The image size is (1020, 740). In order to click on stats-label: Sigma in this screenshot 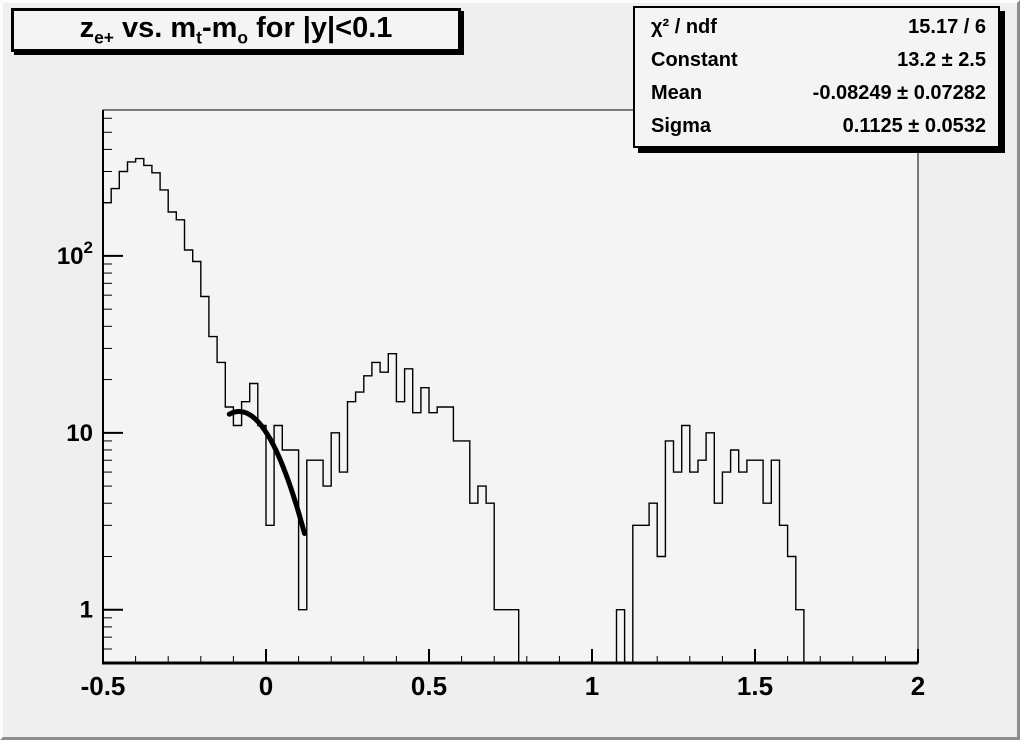, I will do `click(681, 126)`.